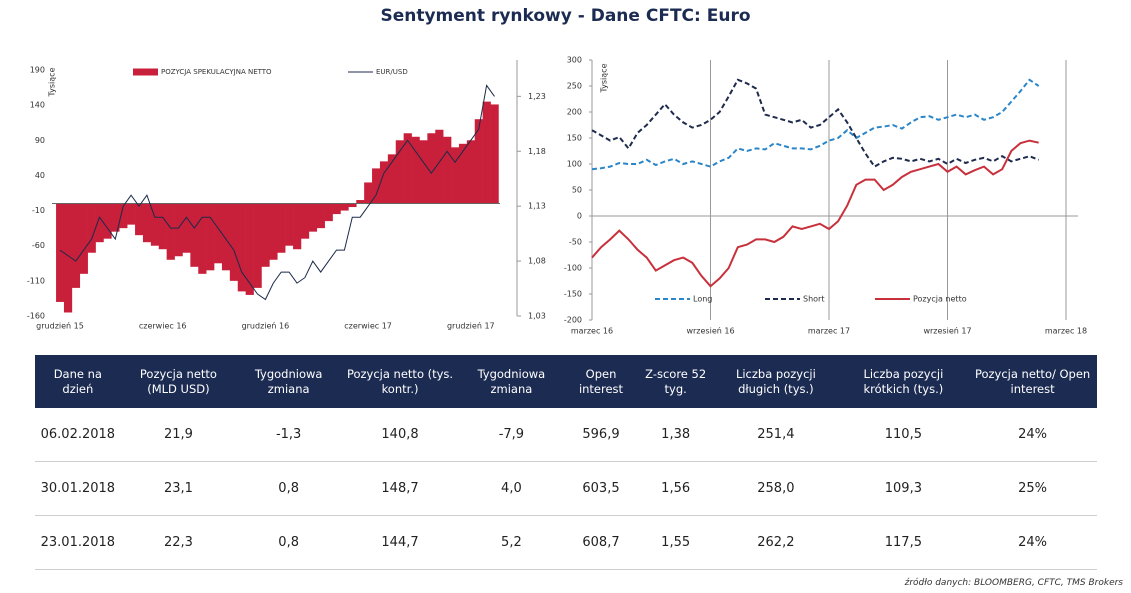  I want to click on table-cell: 25%, so click(1032, 488).